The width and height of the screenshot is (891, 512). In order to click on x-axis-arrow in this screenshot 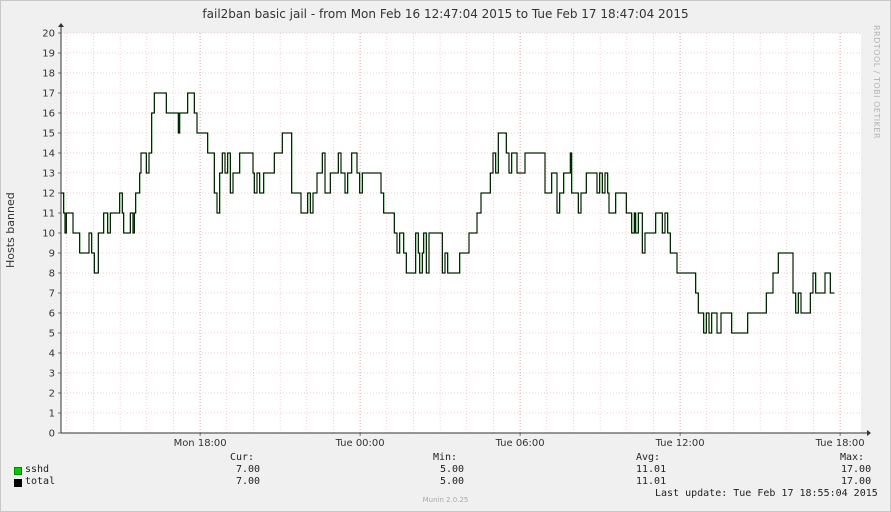, I will do `click(869, 433)`.